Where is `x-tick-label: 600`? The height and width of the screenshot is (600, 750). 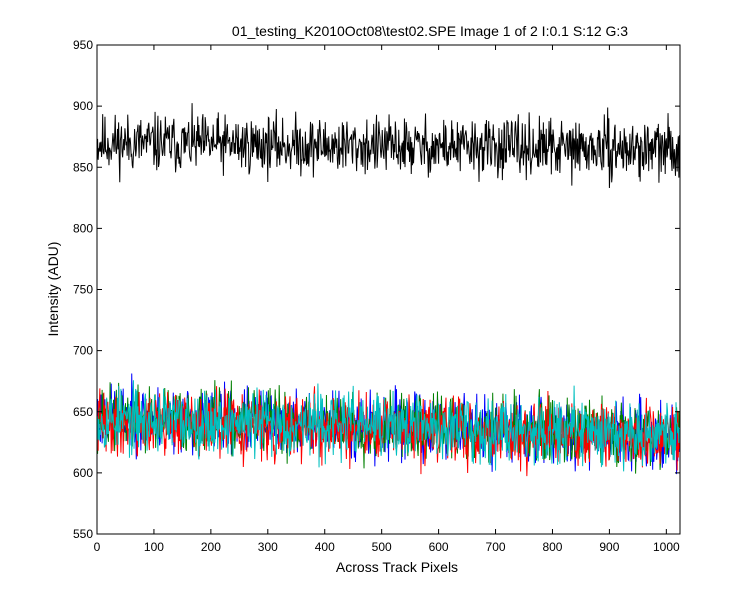
x-tick-label: 600 is located at coordinates (439, 547).